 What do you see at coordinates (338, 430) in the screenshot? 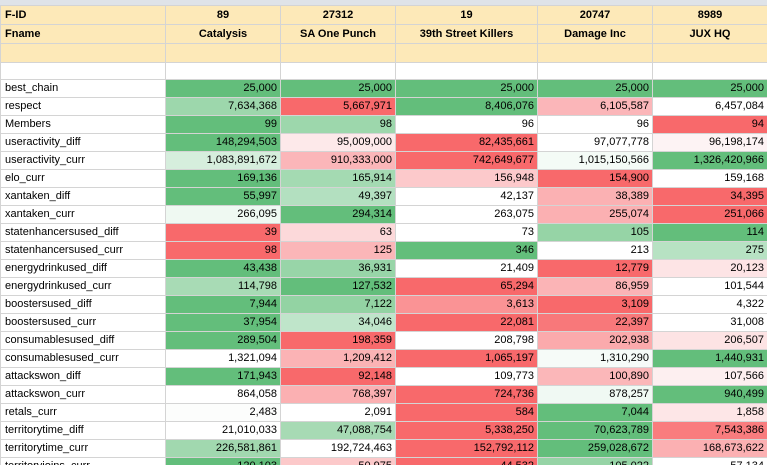
I see `metric-value-cell: 47,088,754` at bounding box center [338, 430].